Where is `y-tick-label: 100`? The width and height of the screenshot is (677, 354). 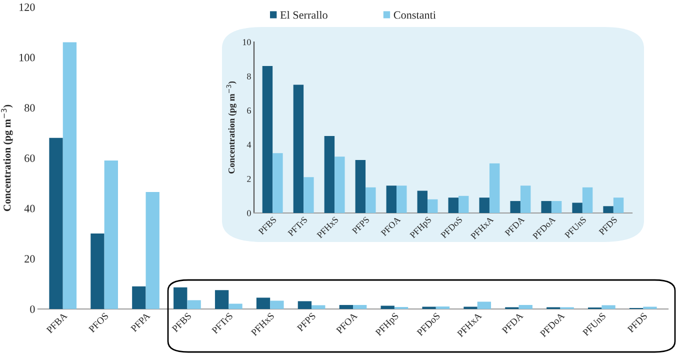
y-tick-label: 100 is located at coordinates (27, 58).